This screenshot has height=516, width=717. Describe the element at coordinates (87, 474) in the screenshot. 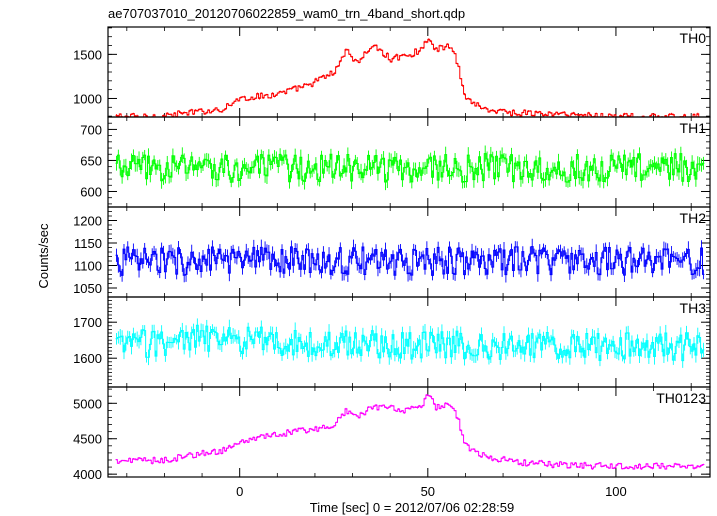

I see `y-tick-label: 4000` at that location.